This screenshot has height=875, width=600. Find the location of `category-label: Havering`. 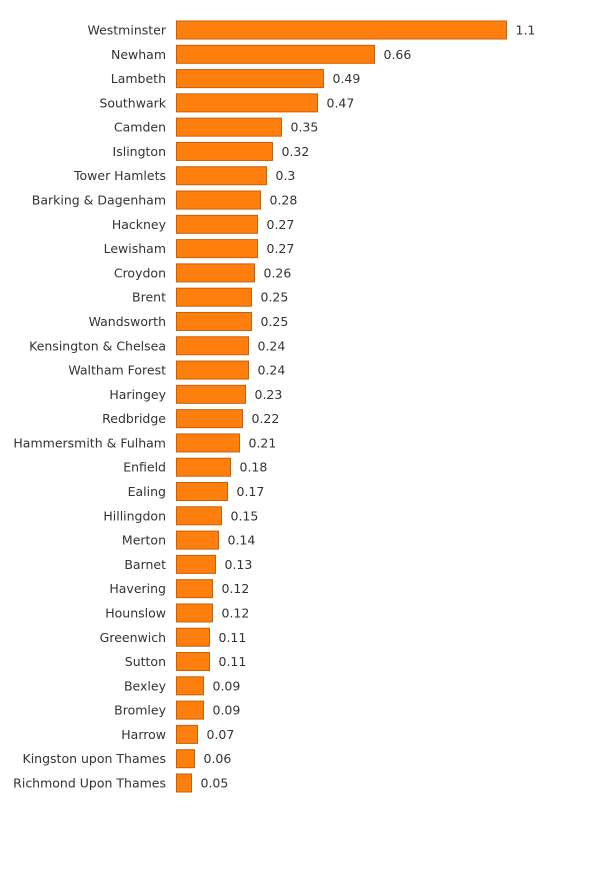

category-label: Havering is located at coordinates (137, 588).